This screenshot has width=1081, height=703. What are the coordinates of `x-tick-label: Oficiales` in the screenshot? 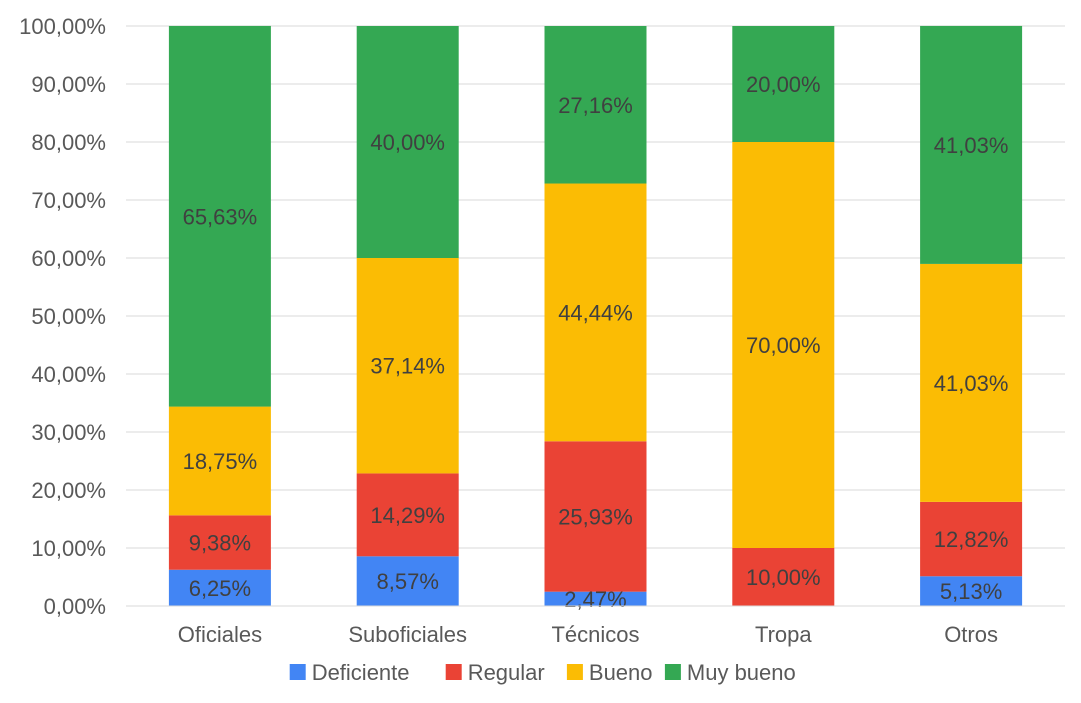 It's located at (220, 634).